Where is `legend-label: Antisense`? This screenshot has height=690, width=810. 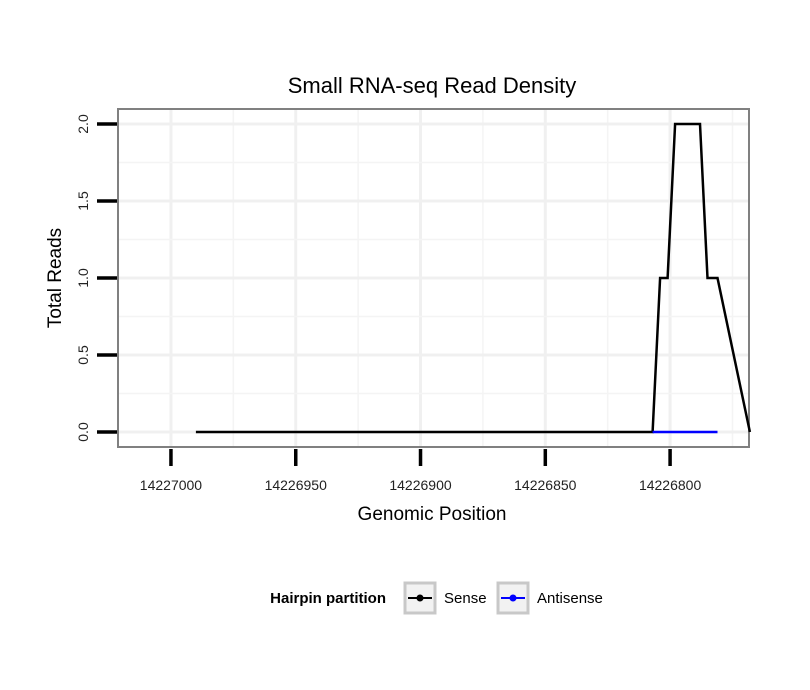
legend-label: Antisense is located at coordinates (570, 598).